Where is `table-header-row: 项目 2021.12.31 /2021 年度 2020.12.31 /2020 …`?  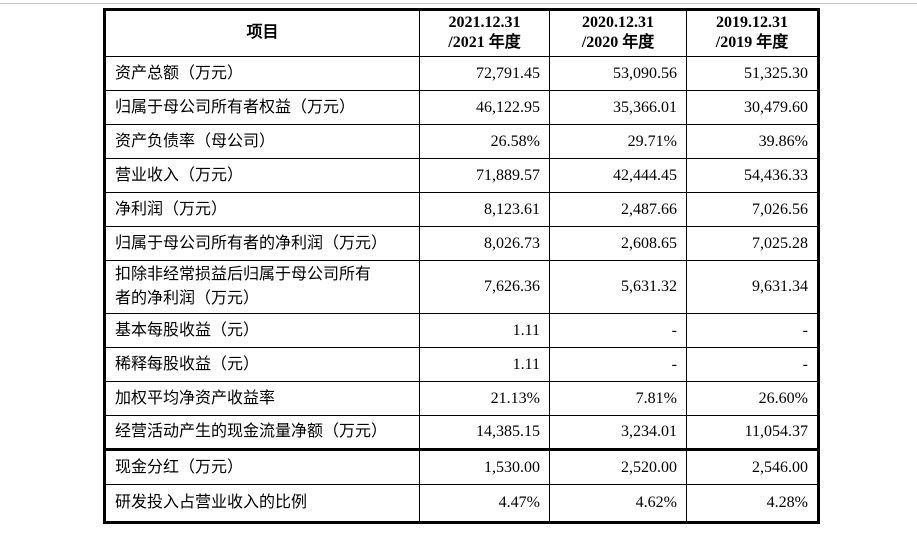 table-header-row: 项目 2021.12.31 /2021 年度 2020.12.31 /2020 … is located at coordinates (461, 33).